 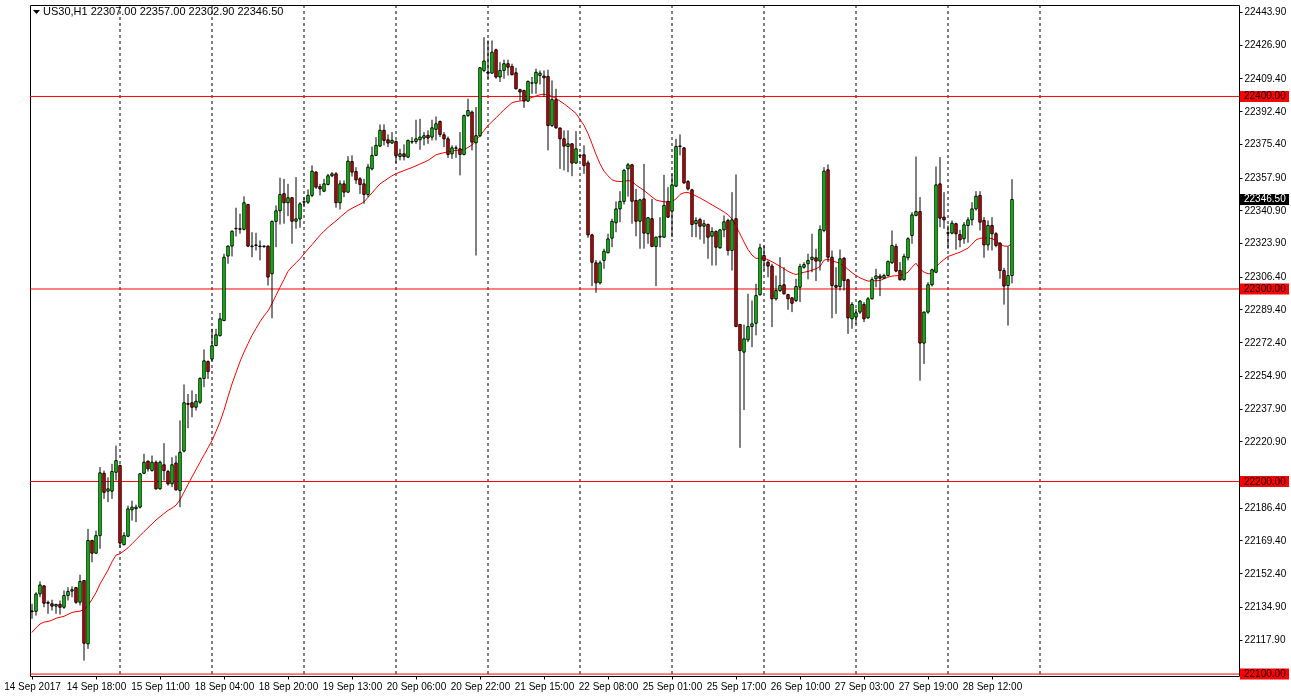 What do you see at coordinates (992, 686) in the screenshot?
I see `x-tick-label: 28 Sep 12:00` at bounding box center [992, 686].